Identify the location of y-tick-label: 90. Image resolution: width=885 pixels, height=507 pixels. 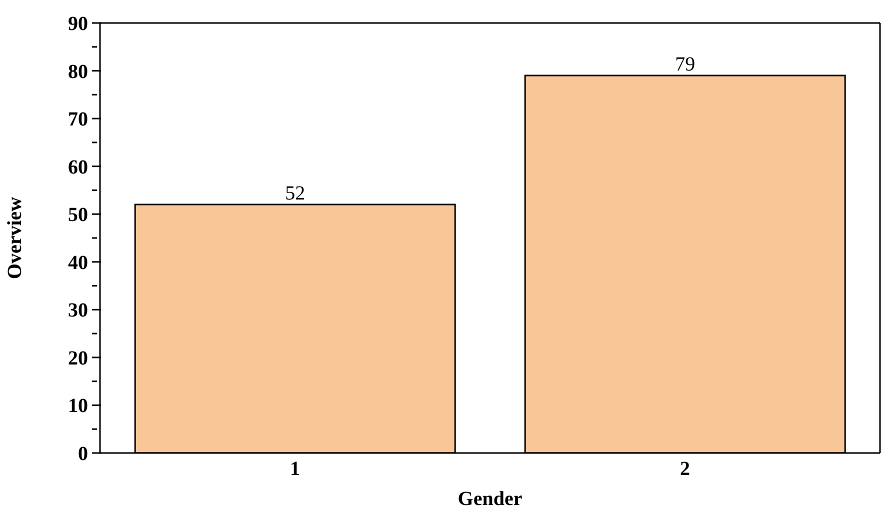
(78, 24).